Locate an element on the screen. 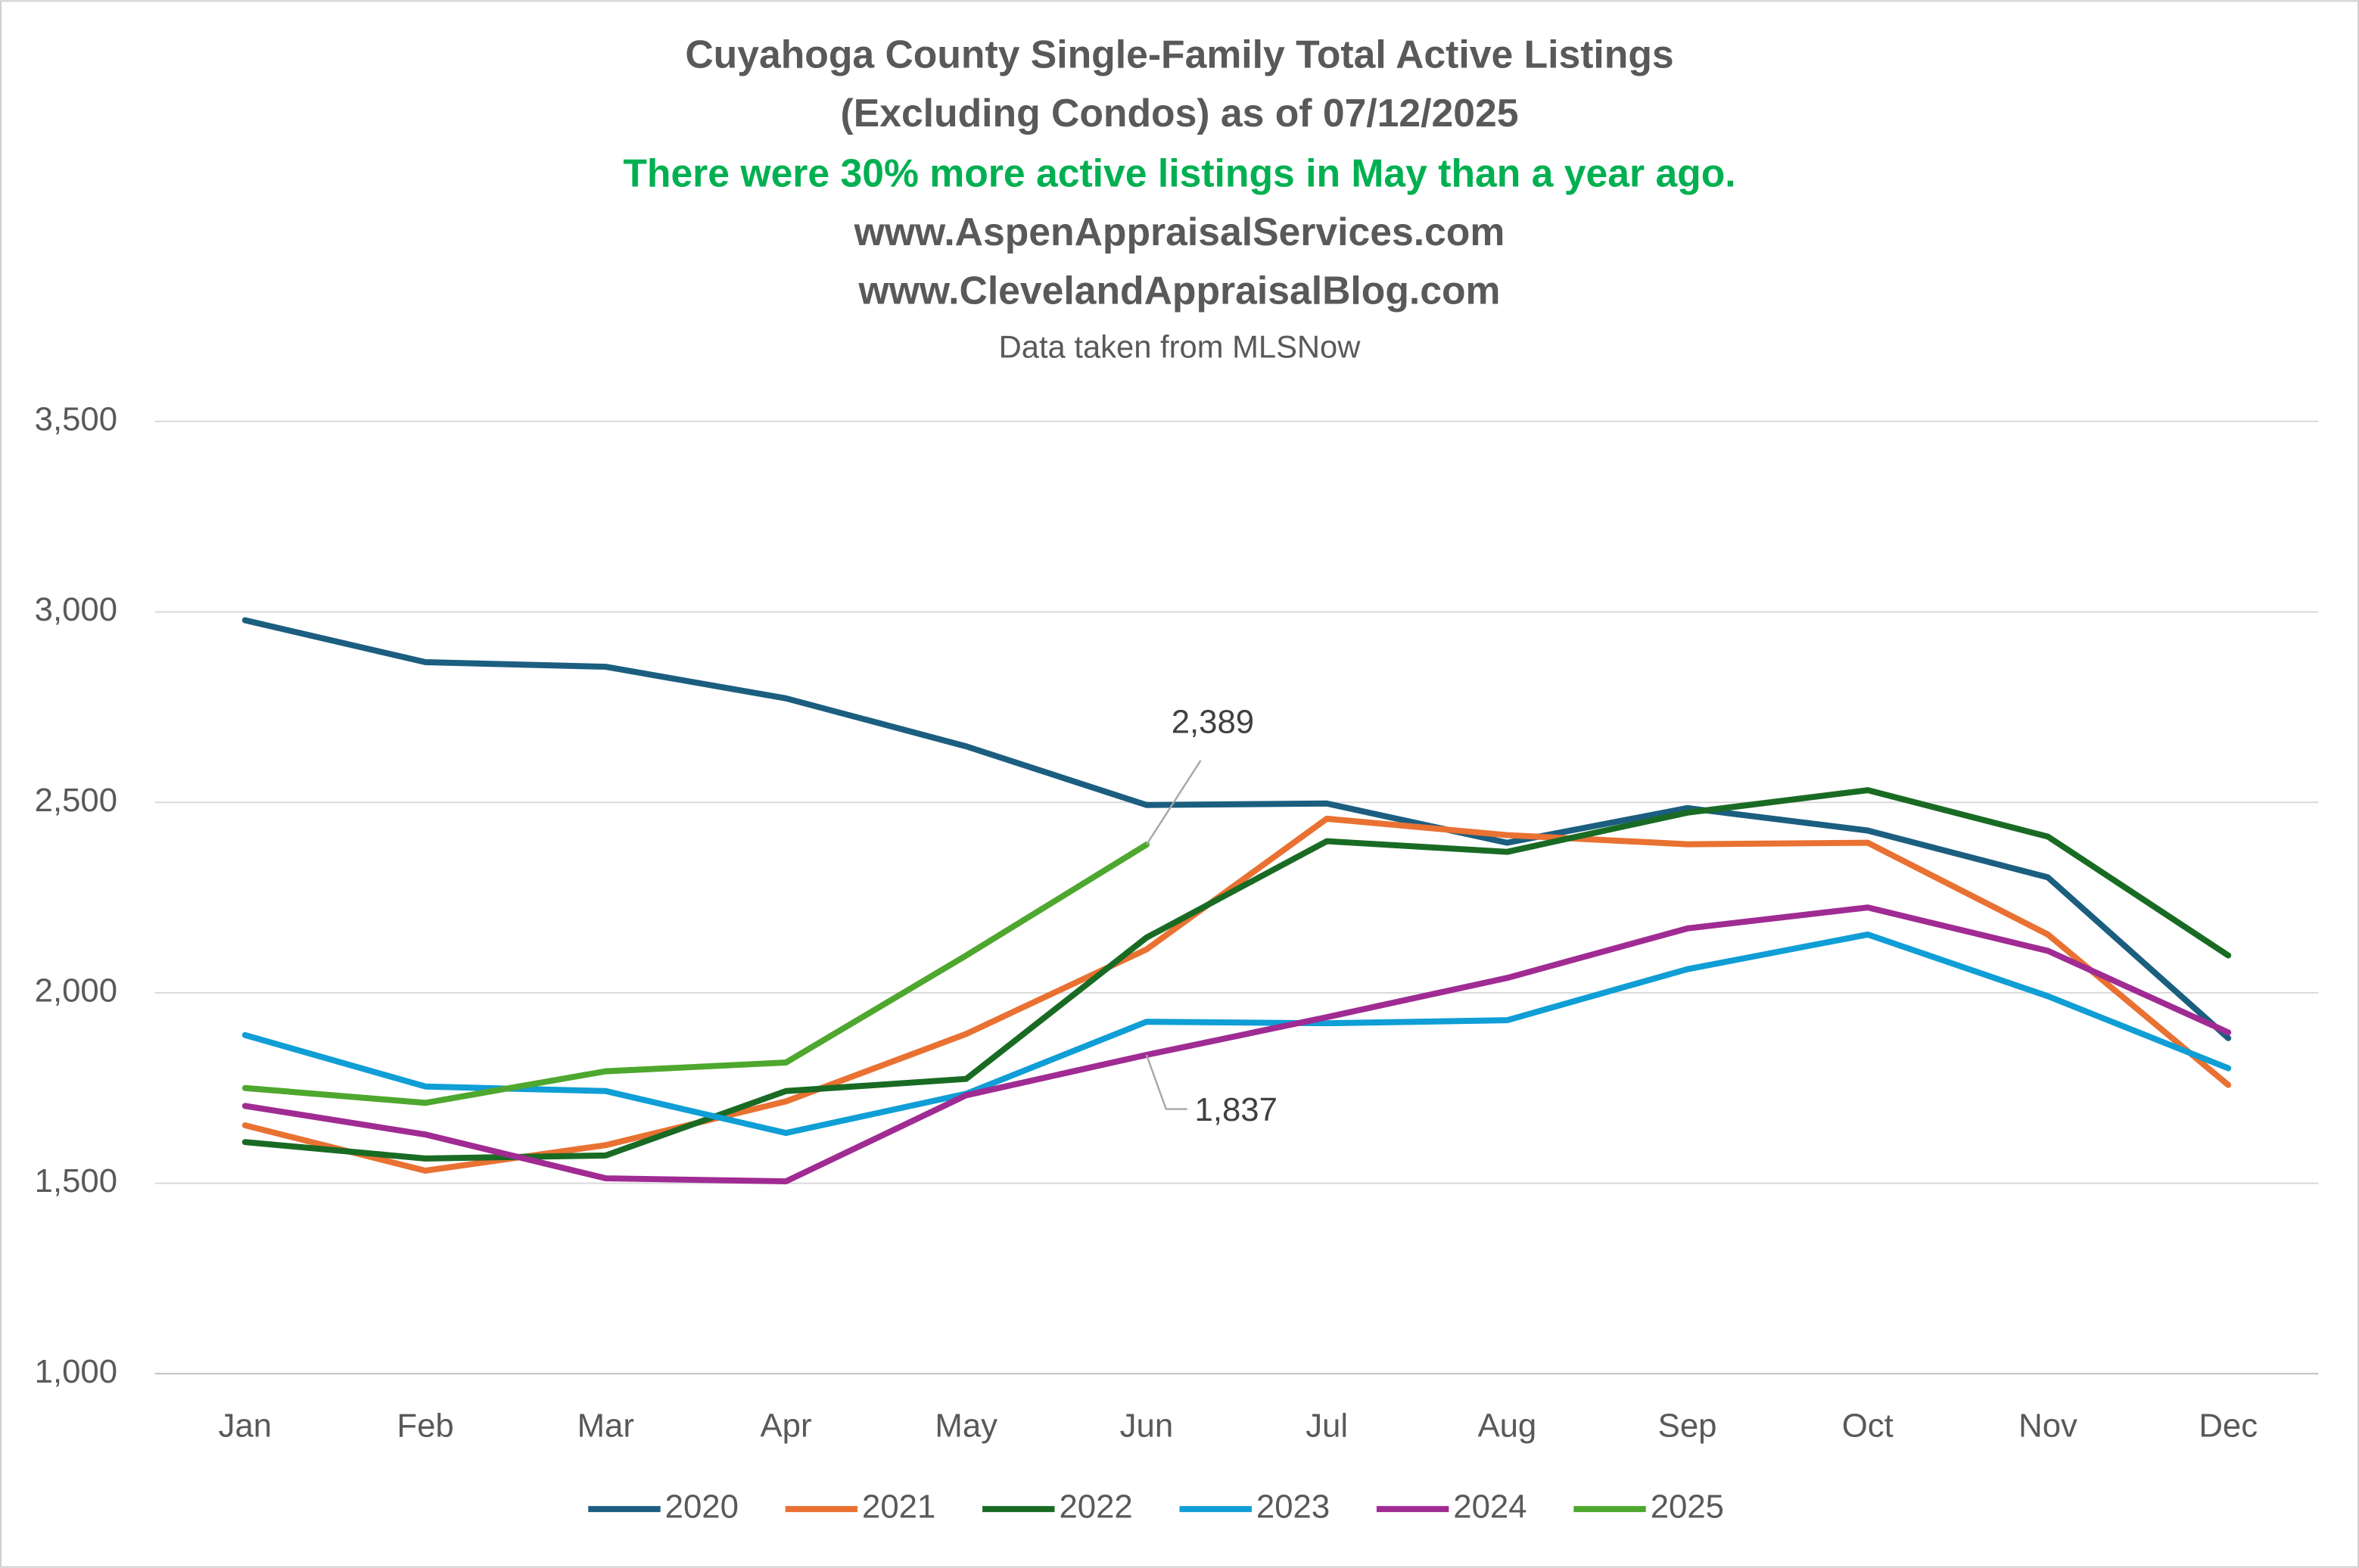 This screenshot has height=1568, width=2359. y-tick-label: 2,000 is located at coordinates (76, 990).